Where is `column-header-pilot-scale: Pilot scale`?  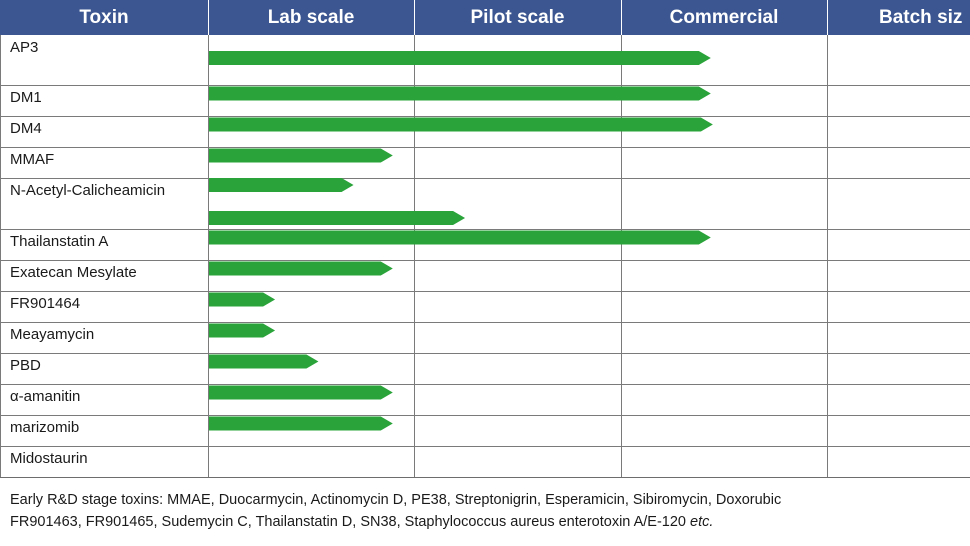 column-header-pilot-scale: Pilot scale is located at coordinates (517, 17).